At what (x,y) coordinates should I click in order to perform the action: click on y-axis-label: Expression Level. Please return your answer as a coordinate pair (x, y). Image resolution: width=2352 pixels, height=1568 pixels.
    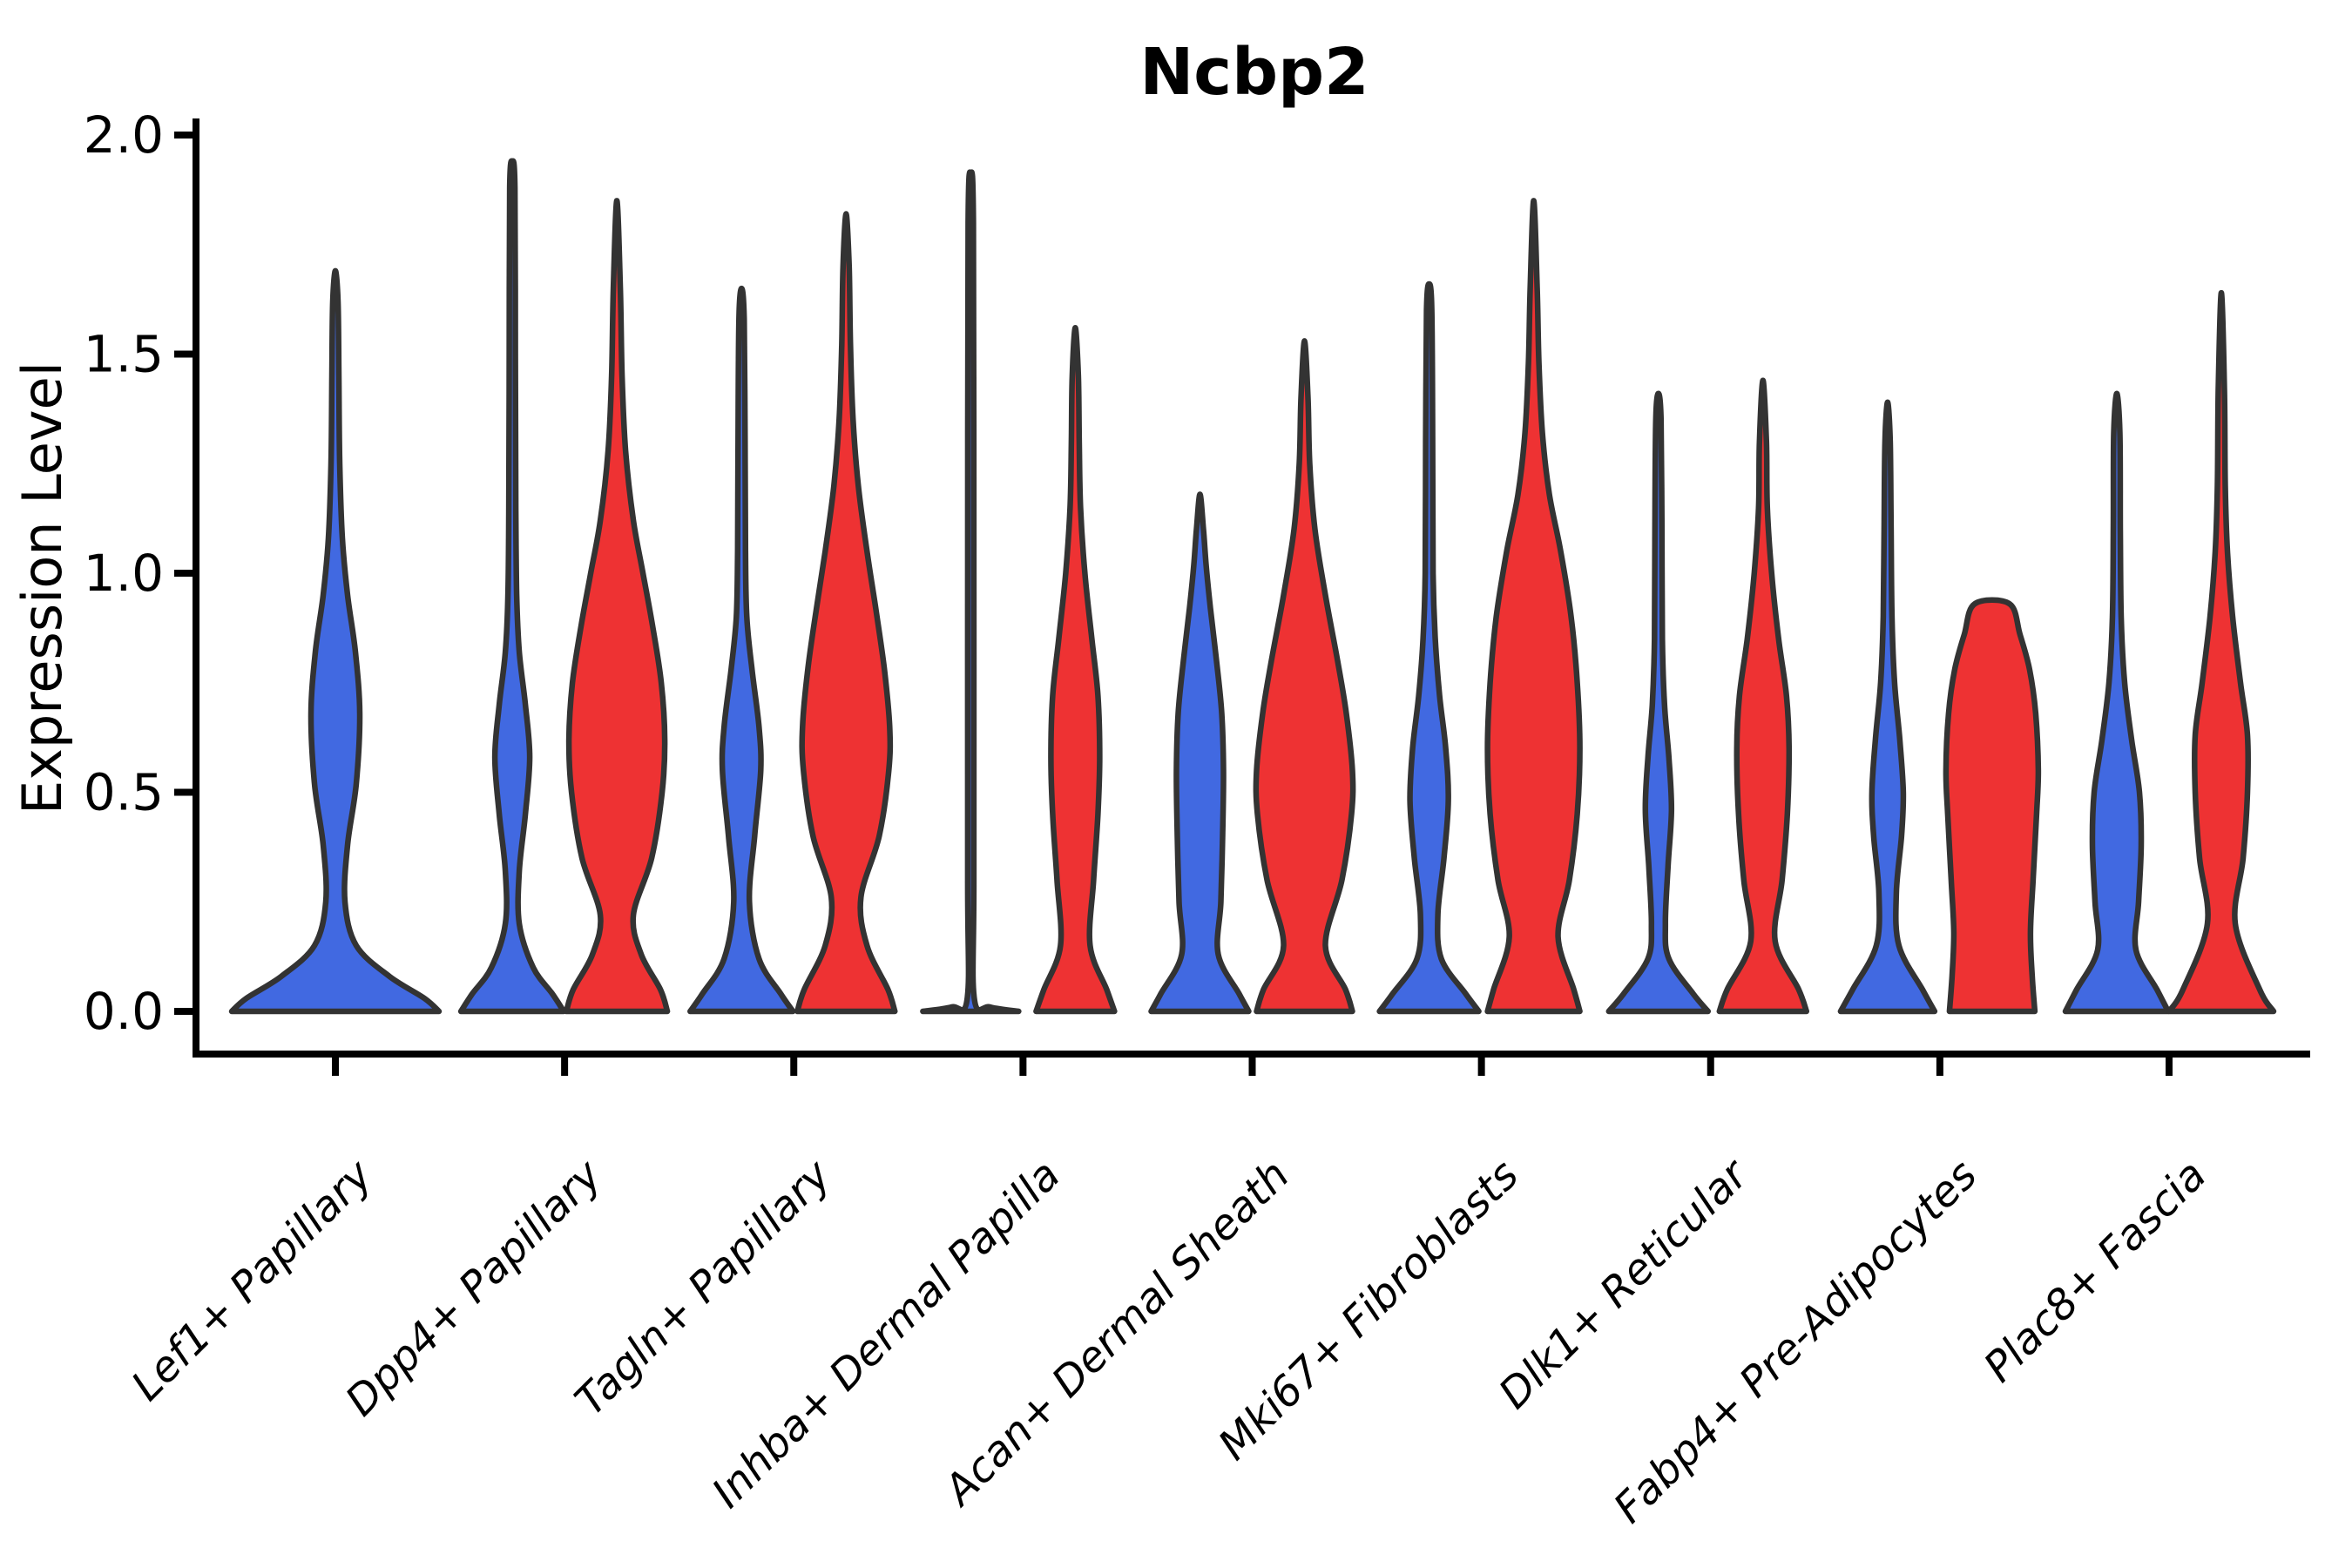
    Looking at the image, I should click on (42, 588).